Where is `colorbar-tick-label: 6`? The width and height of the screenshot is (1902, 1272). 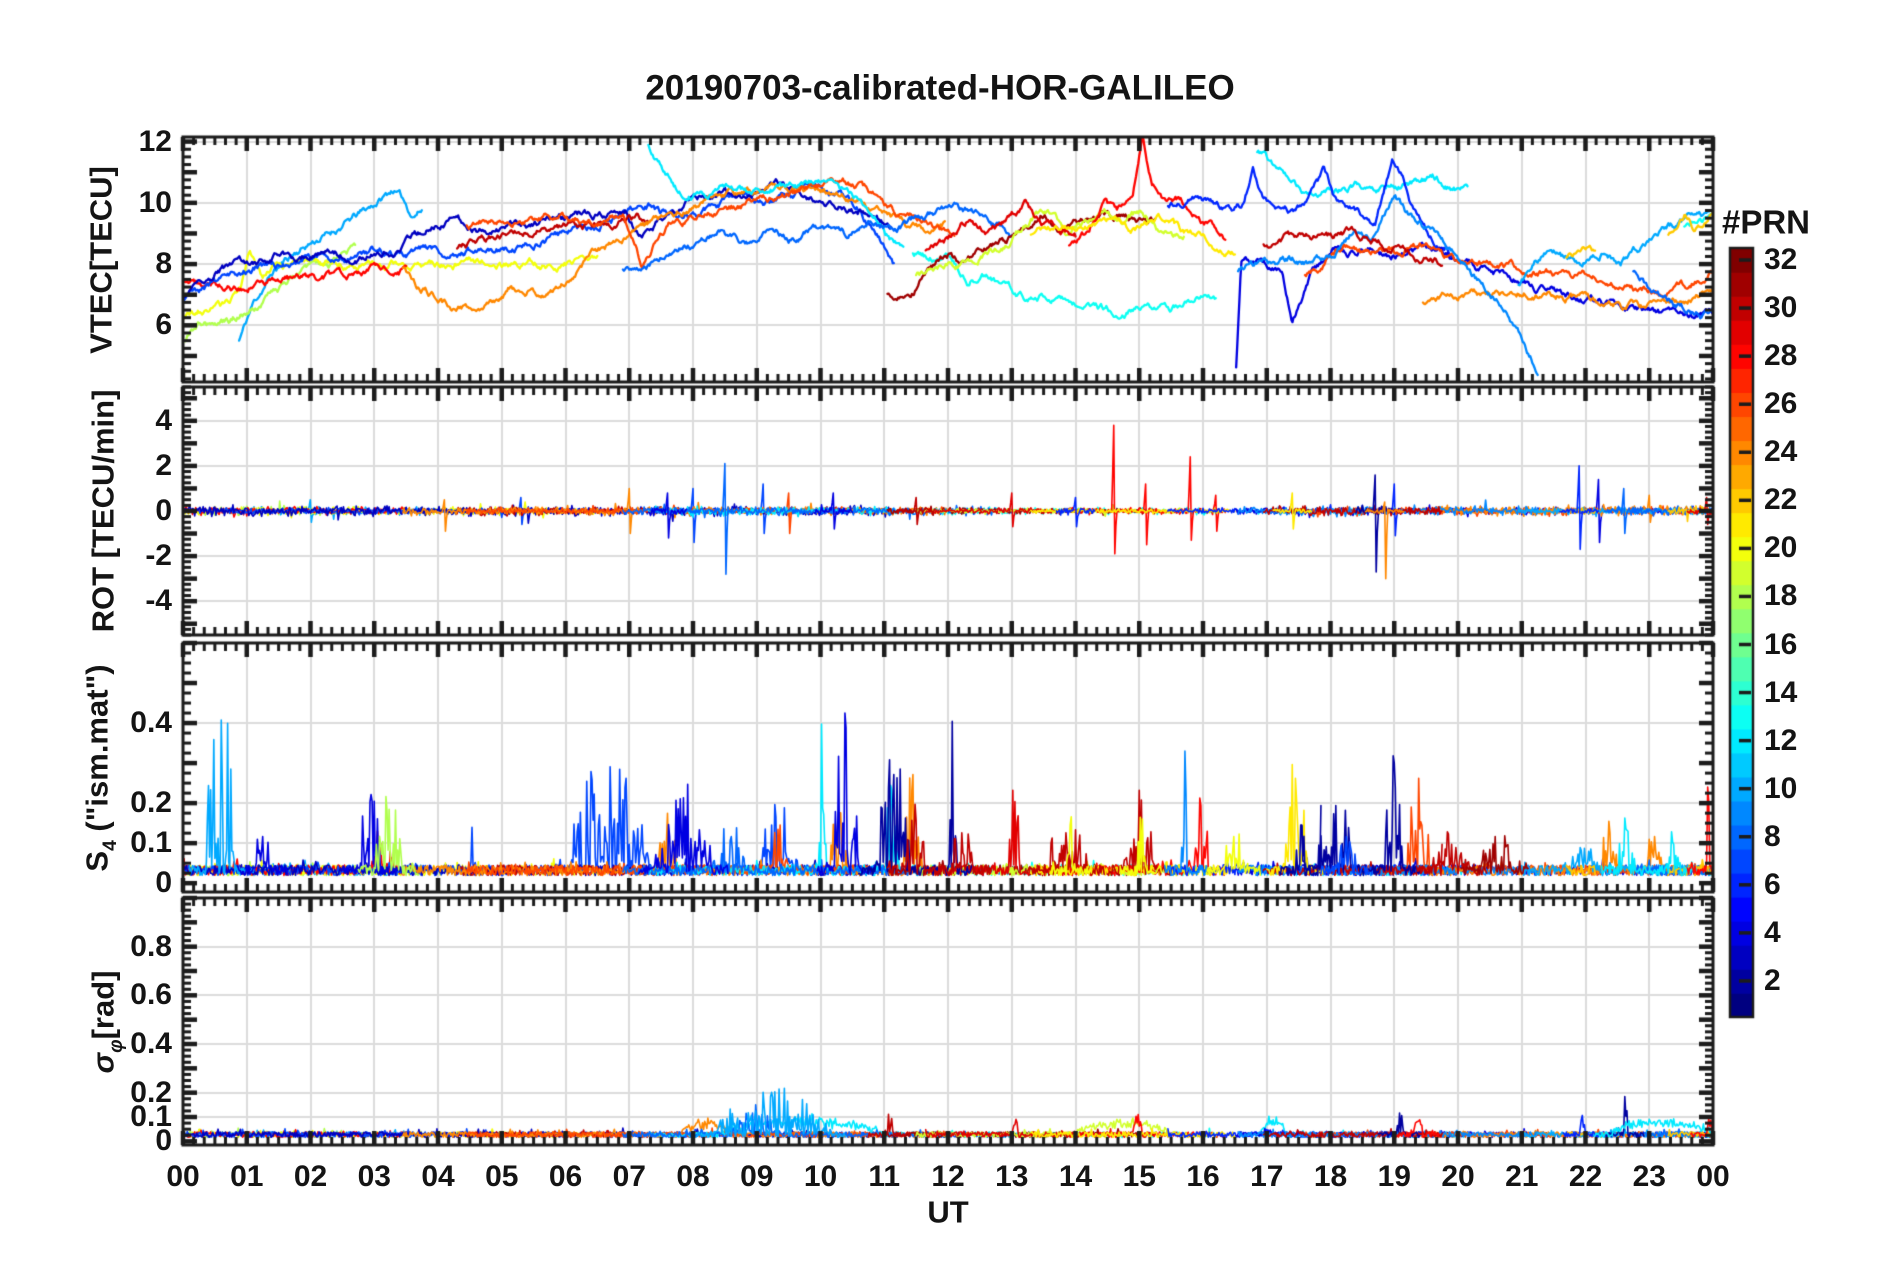
colorbar-tick-label: 6 is located at coordinates (1772, 884).